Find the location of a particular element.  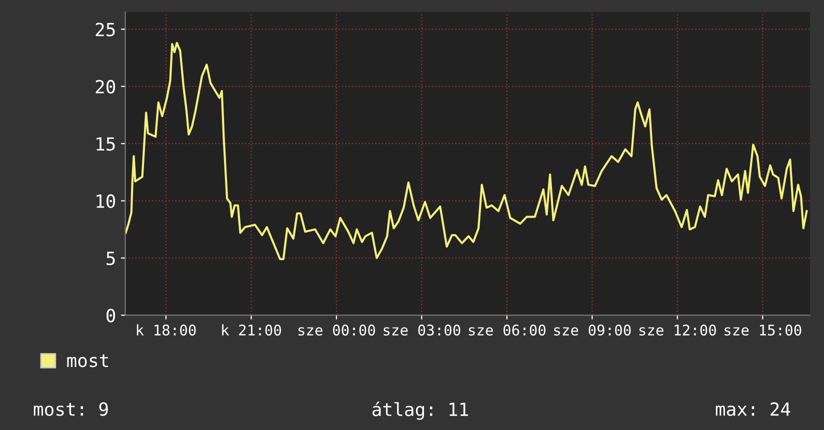

text: max: 24 is located at coordinates (753, 409).